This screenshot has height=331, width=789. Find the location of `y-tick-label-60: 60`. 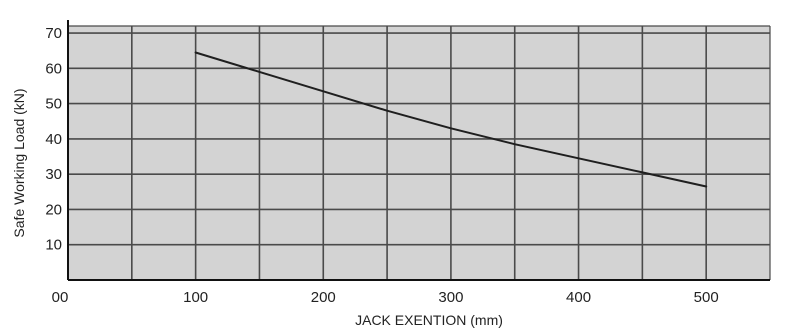

y-tick-label-60: 60 is located at coordinates (53, 68).